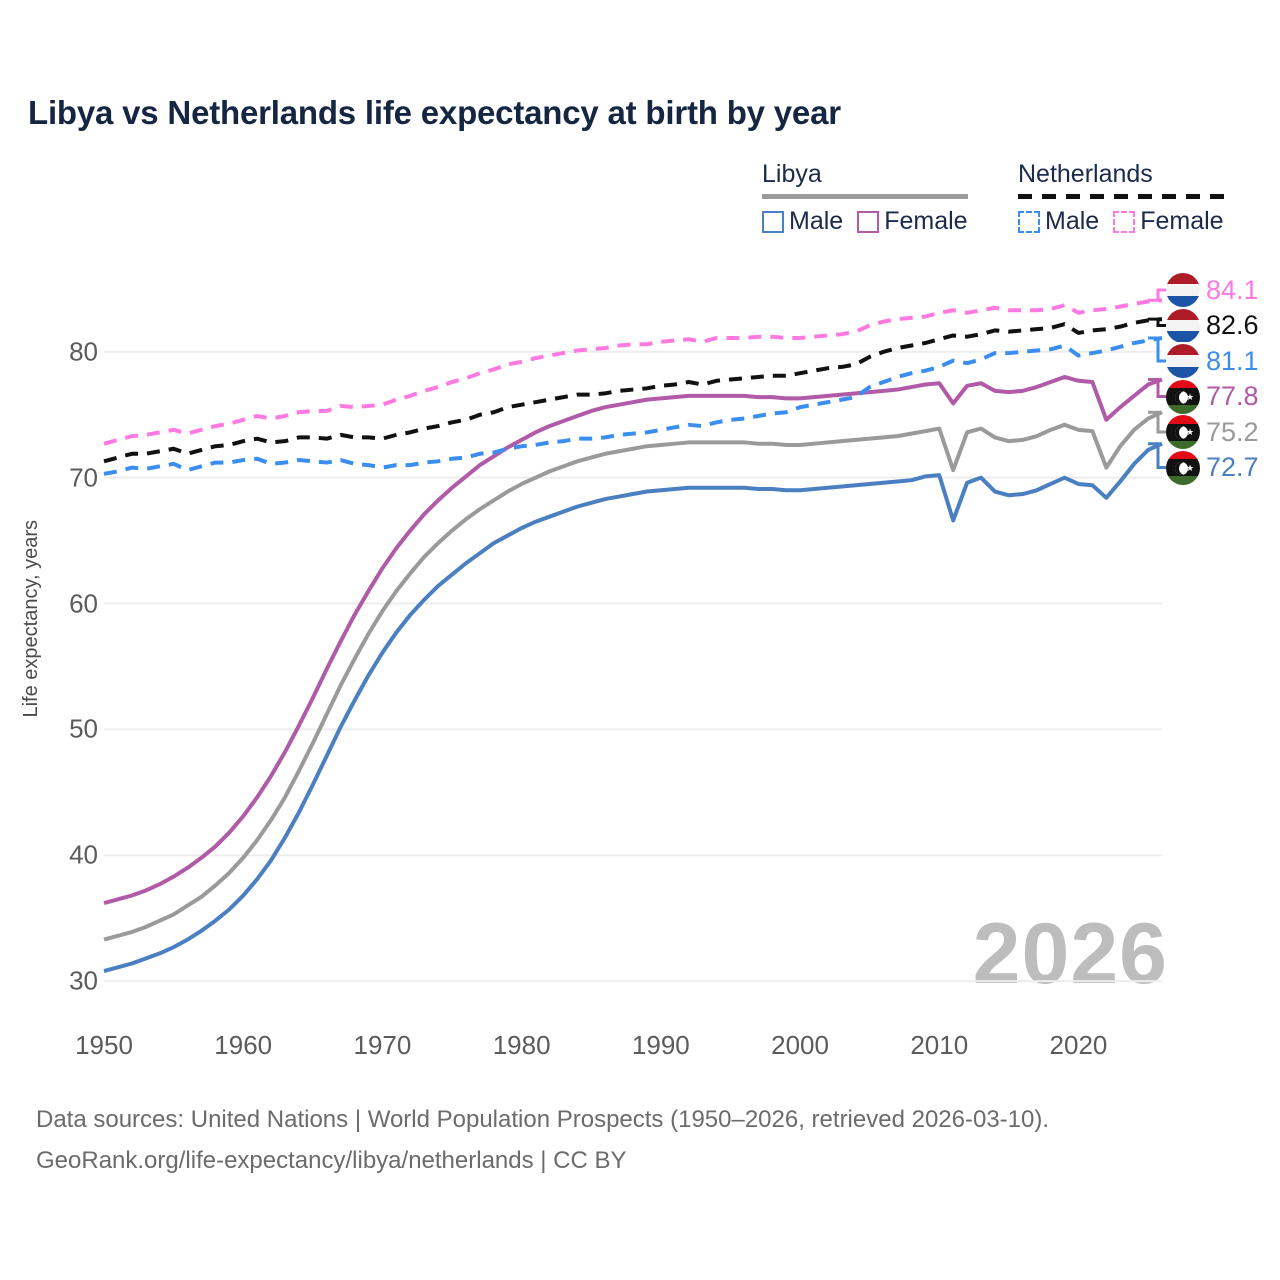  Describe the element at coordinates (1232, 396) in the screenshot. I see `end-value-libya-female: 77.8` at that location.